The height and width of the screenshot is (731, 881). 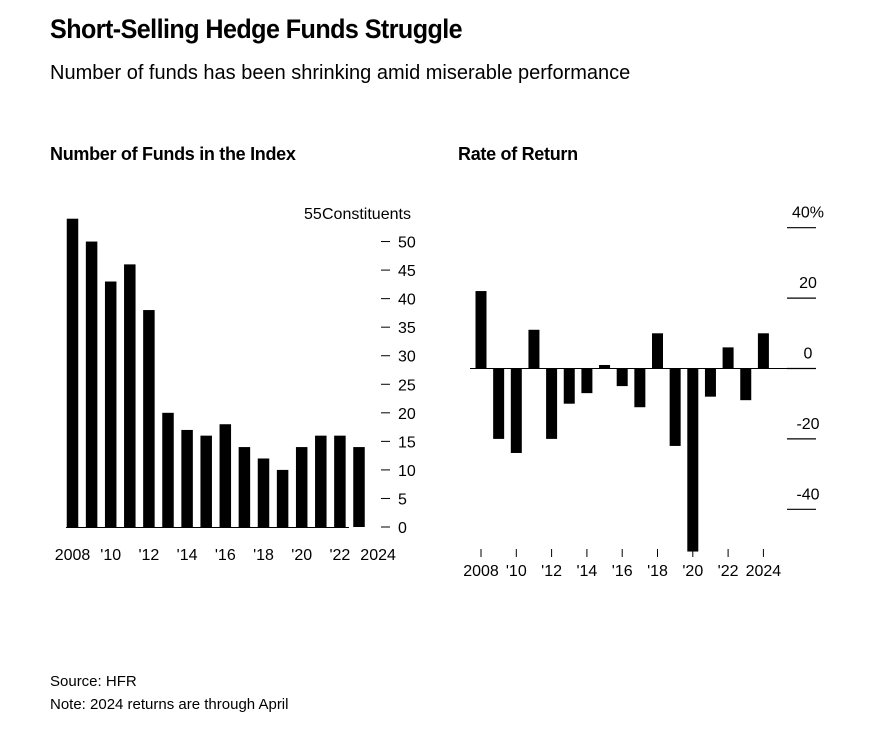 What do you see at coordinates (301, 555) in the screenshot?
I see `funds-xtick-label: '20` at bounding box center [301, 555].